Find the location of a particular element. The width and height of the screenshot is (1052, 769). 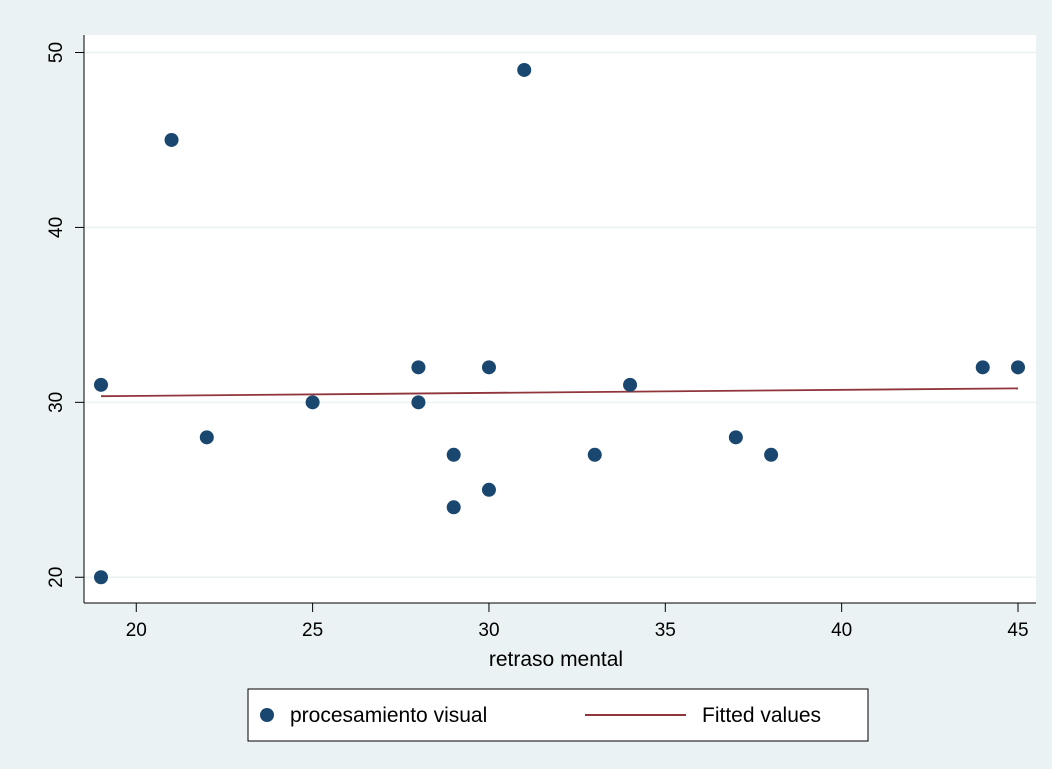

legend-box is located at coordinates (558, 715).